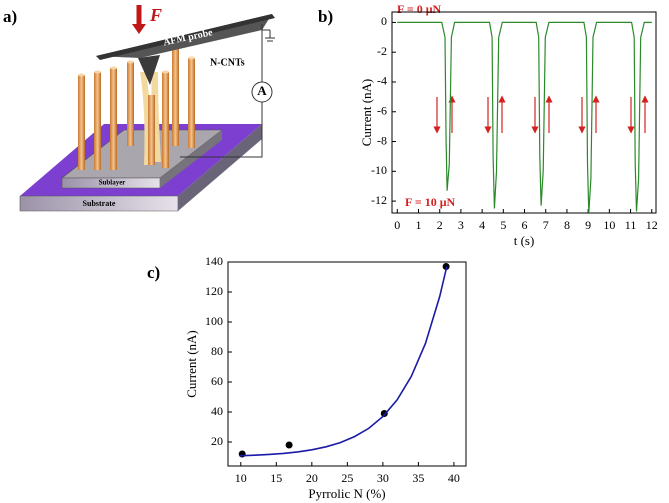  I want to click on ammeter, so click(262, 92).